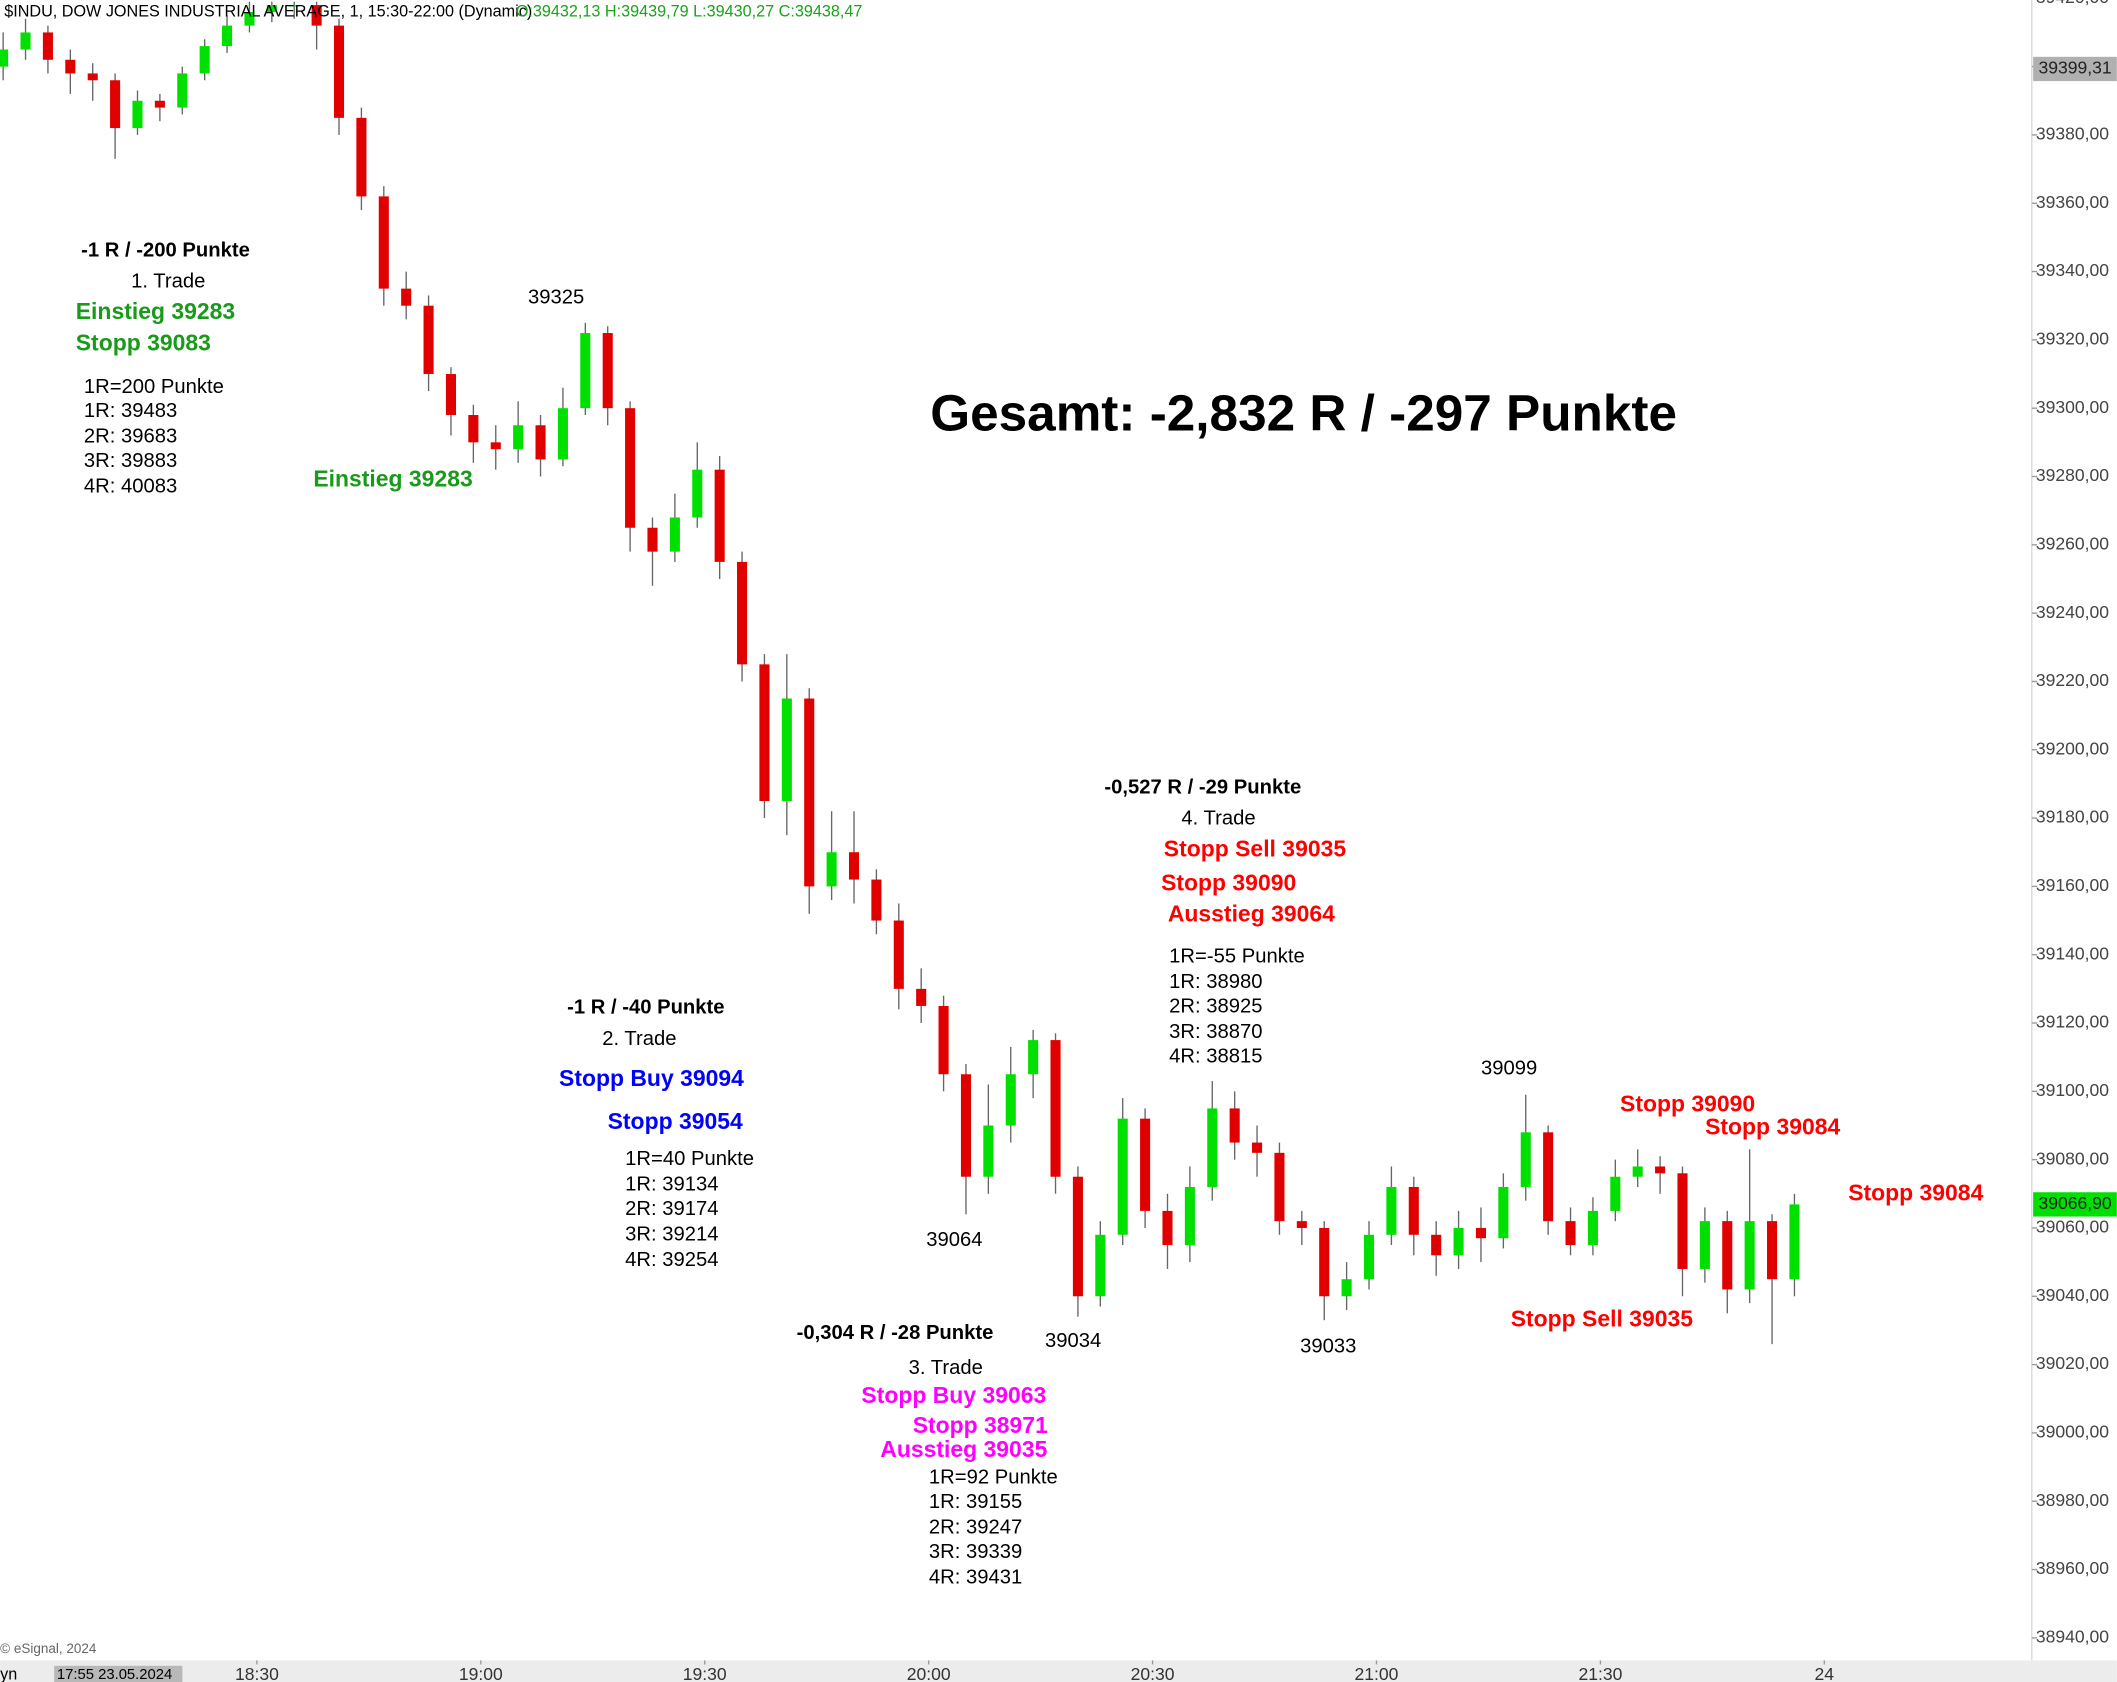 Image resolution: width=2117 pixels, height=1682 pixels. I want to click on x-tick-label: 21:00, so click(1377, 1673).